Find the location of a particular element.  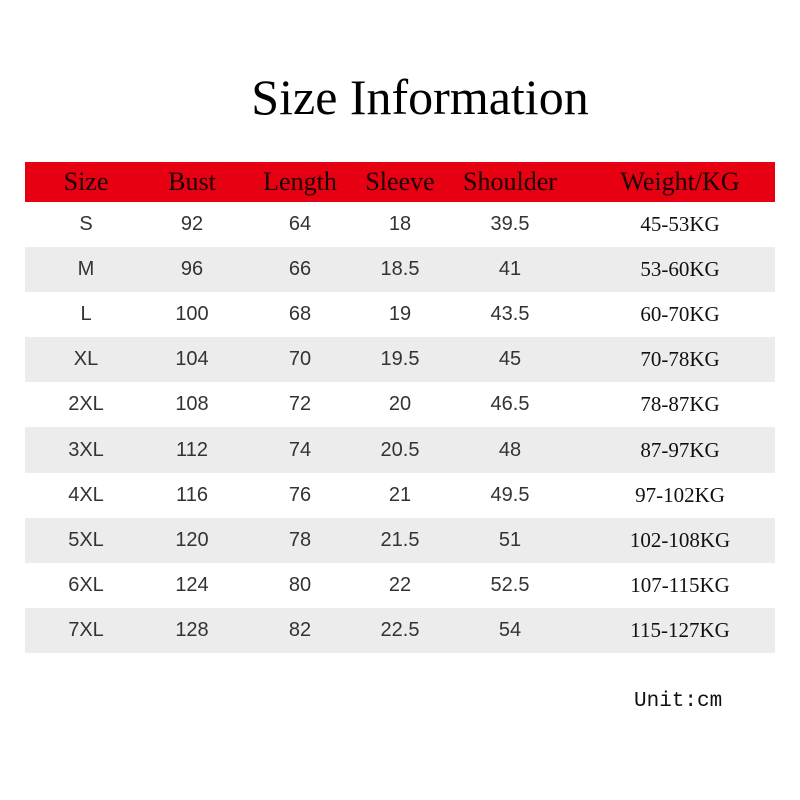

table-cell: 112 is located at coordinates (192, 449).